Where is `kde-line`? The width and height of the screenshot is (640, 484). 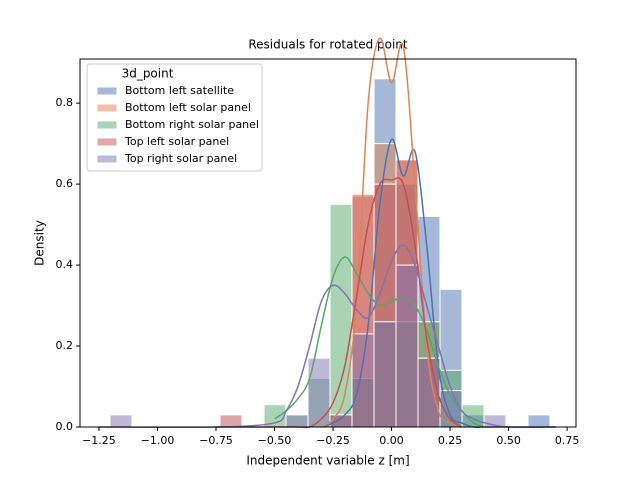
kde-line is located at coordinates (380, 342).